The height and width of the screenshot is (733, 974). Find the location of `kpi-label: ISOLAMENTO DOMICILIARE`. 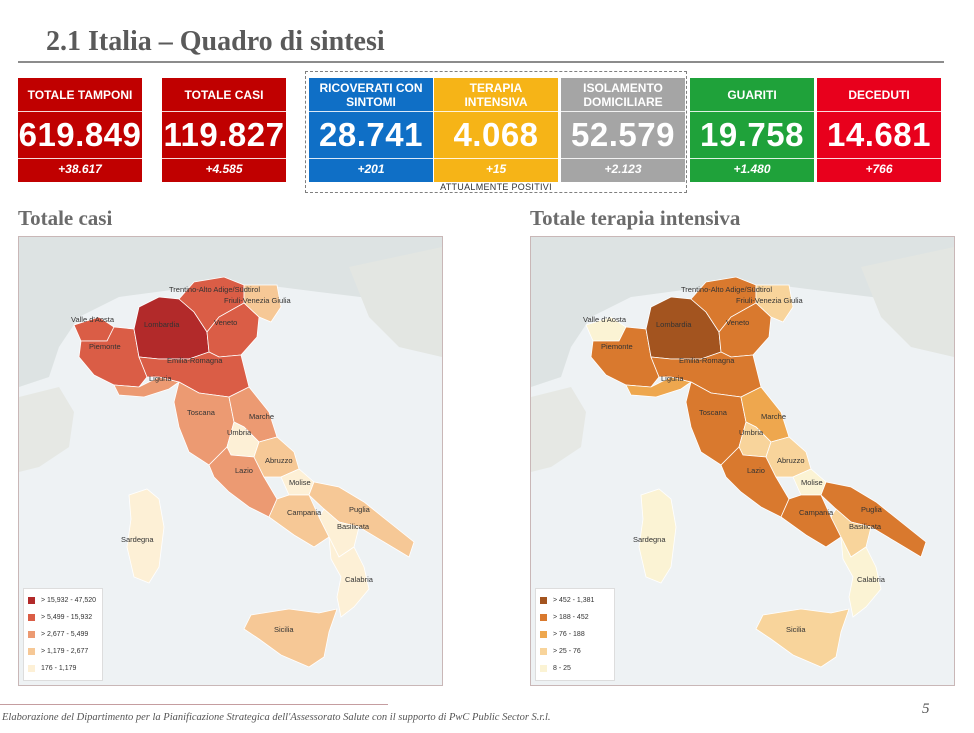

kpi-label: ISOLAMENTO DOMICILIARE is located at coordinates (623, 95).